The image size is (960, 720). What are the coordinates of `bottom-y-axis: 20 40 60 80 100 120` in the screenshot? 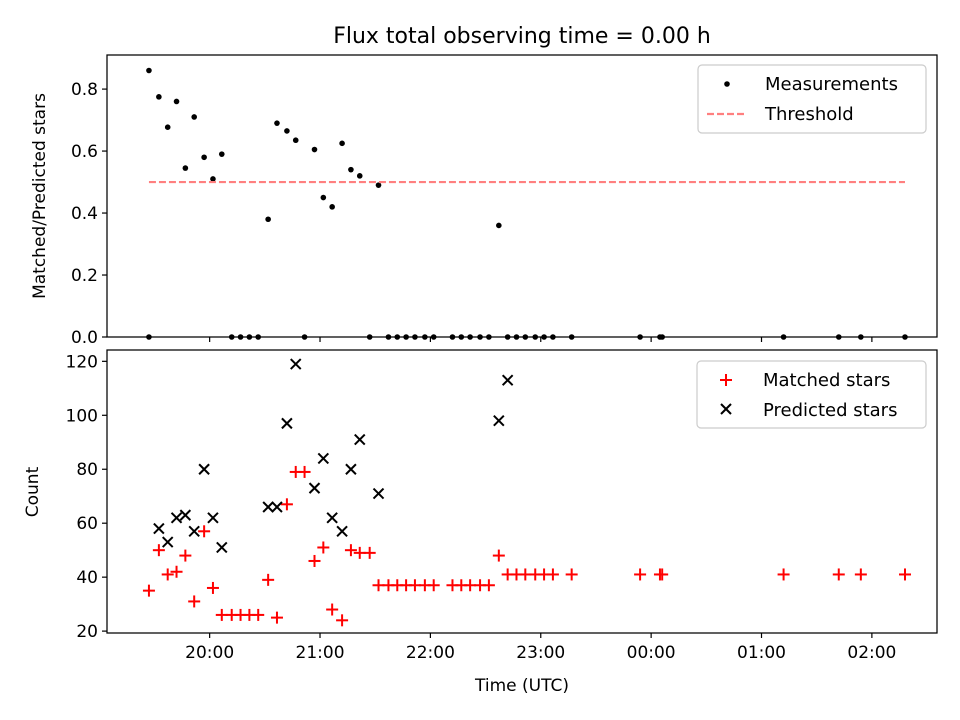 It's located at (86, 497).